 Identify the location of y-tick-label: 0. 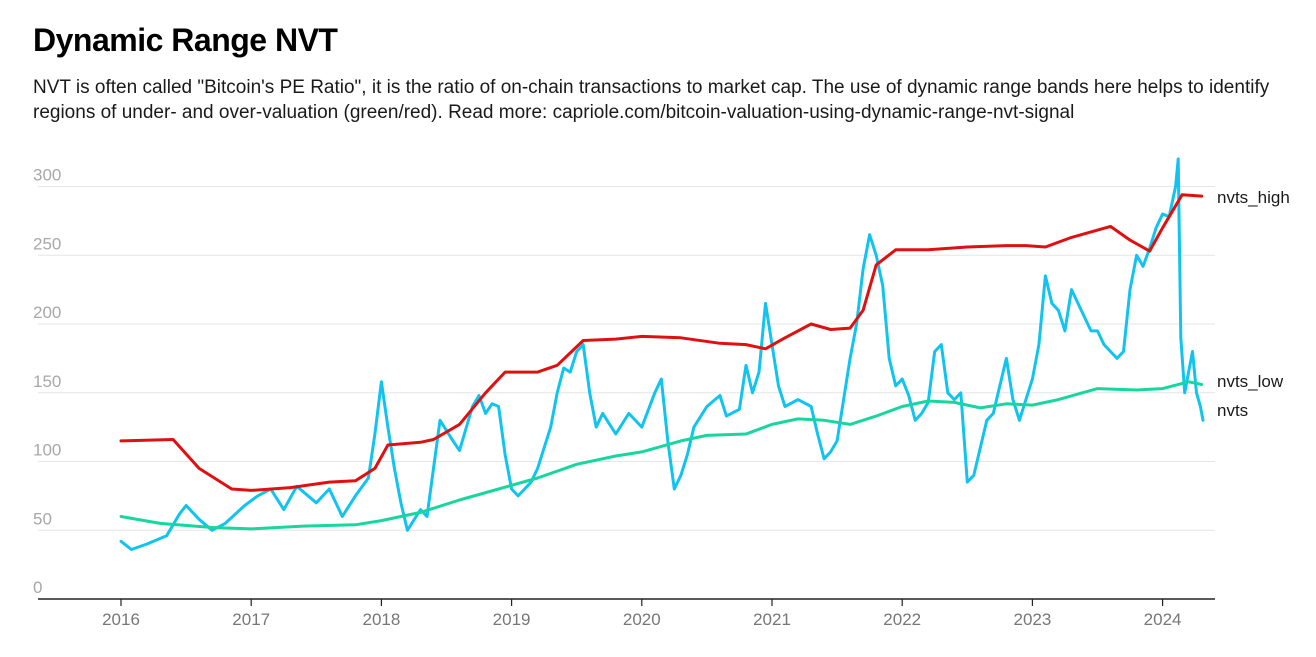
(37, 587).